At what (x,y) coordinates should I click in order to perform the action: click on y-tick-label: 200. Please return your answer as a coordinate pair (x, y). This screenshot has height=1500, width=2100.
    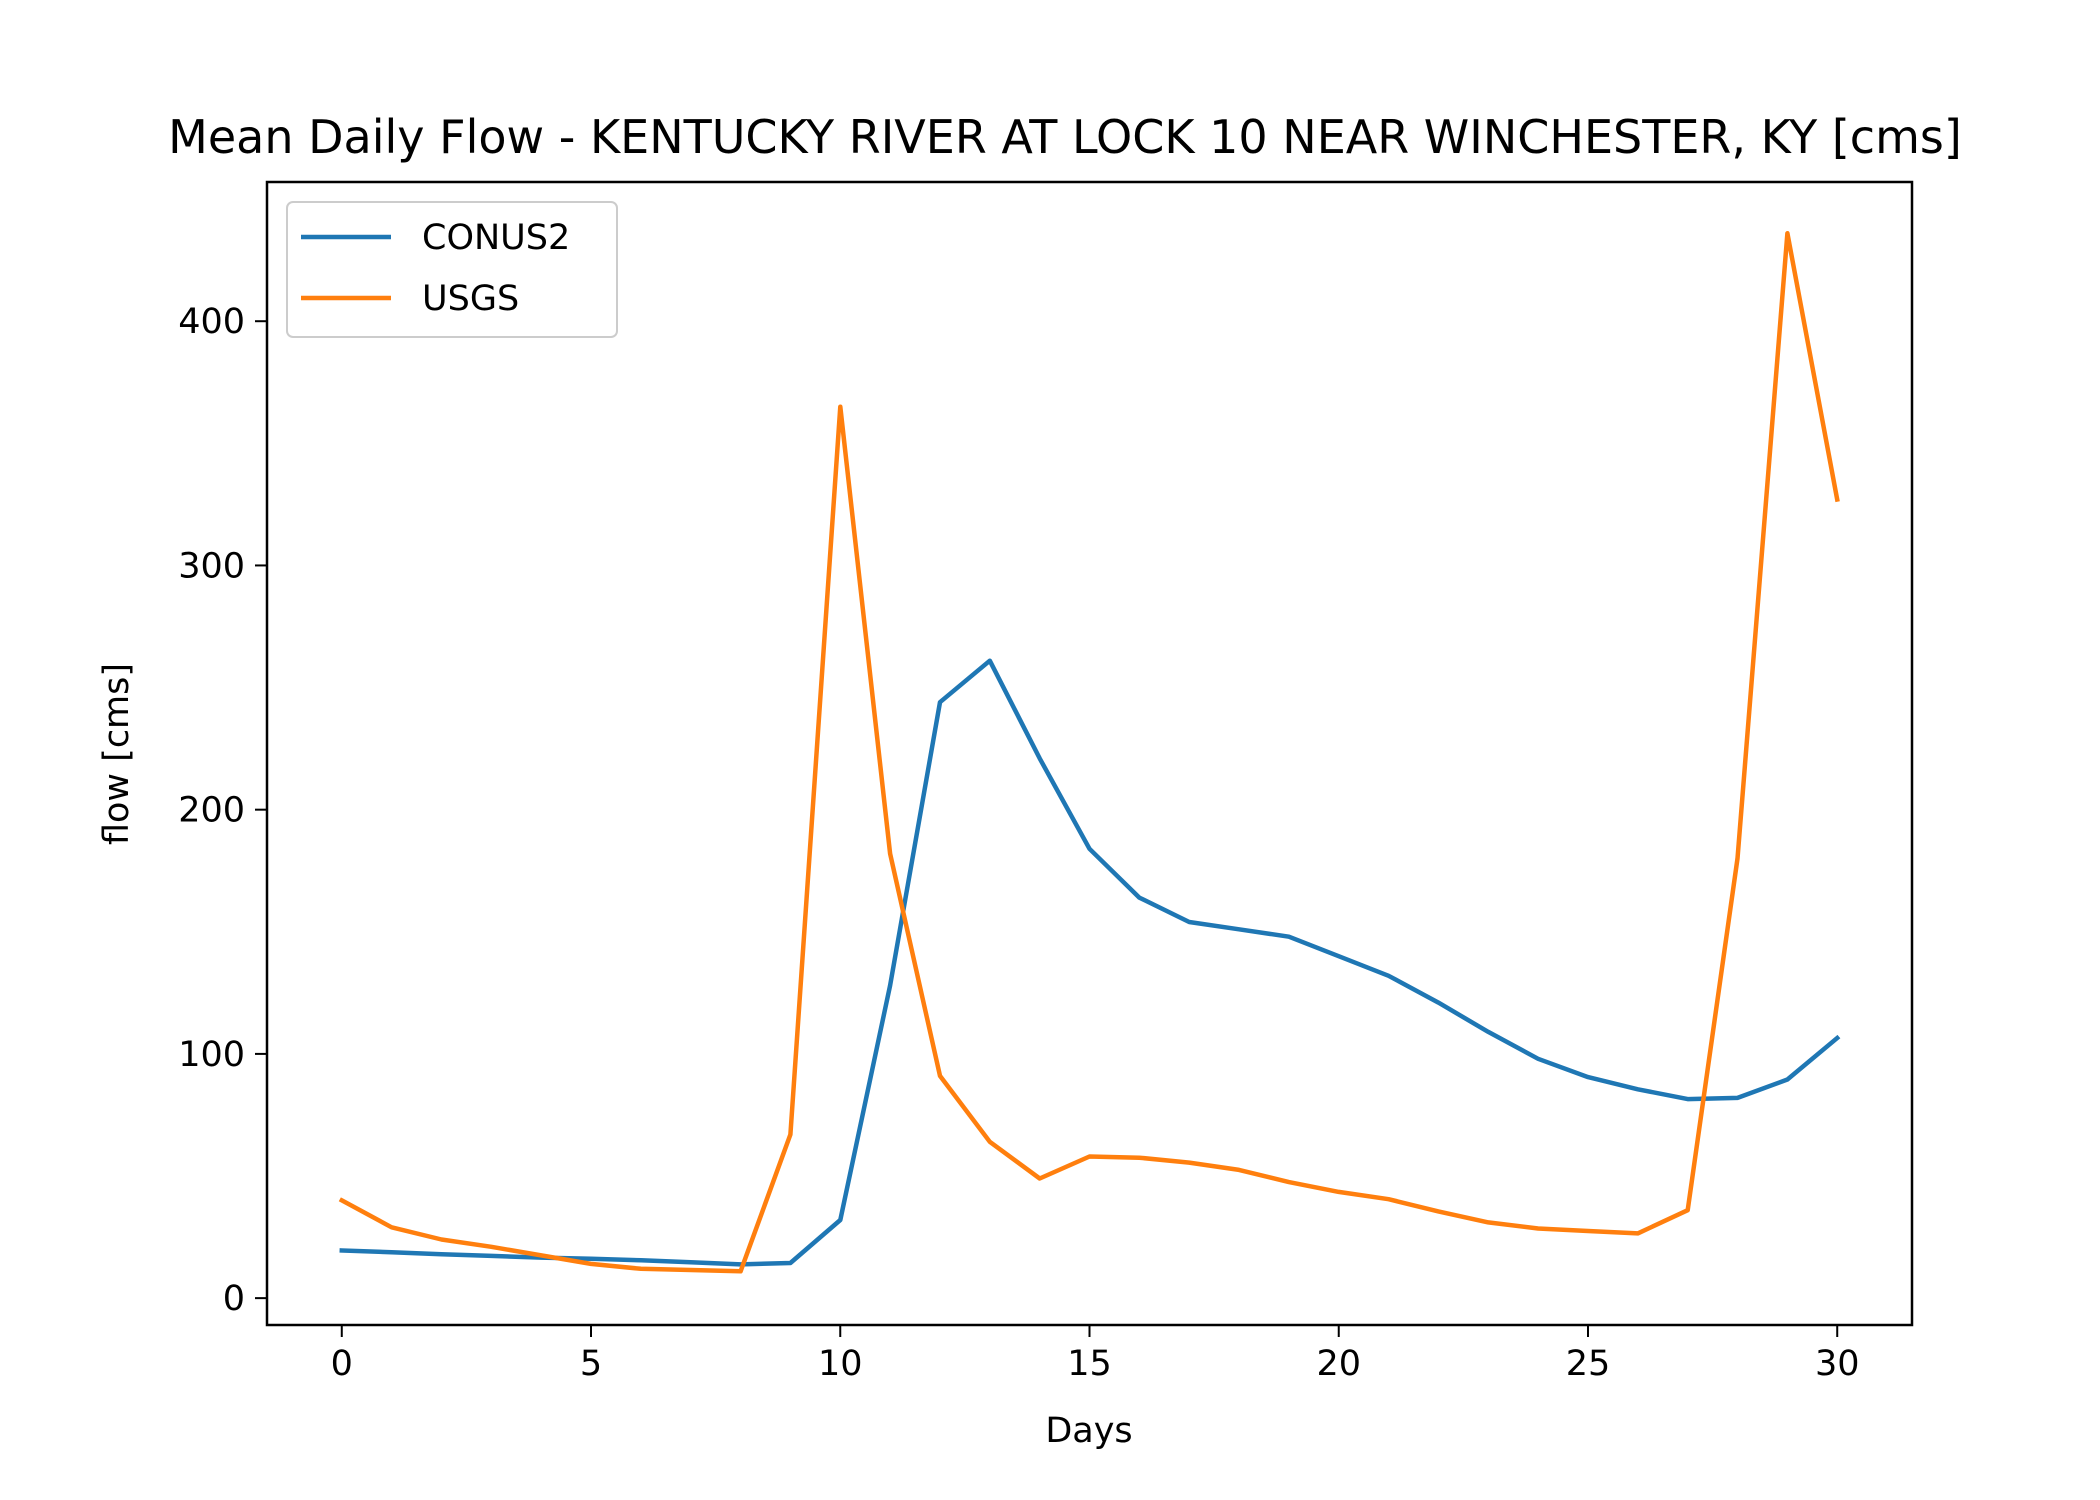
    Looking at the image, I should click on (211, 811).